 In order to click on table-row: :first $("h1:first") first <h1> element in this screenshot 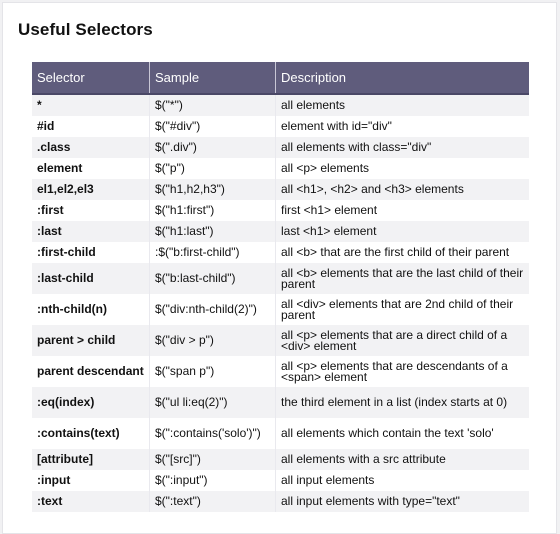, I will do `click(280, 210)`.